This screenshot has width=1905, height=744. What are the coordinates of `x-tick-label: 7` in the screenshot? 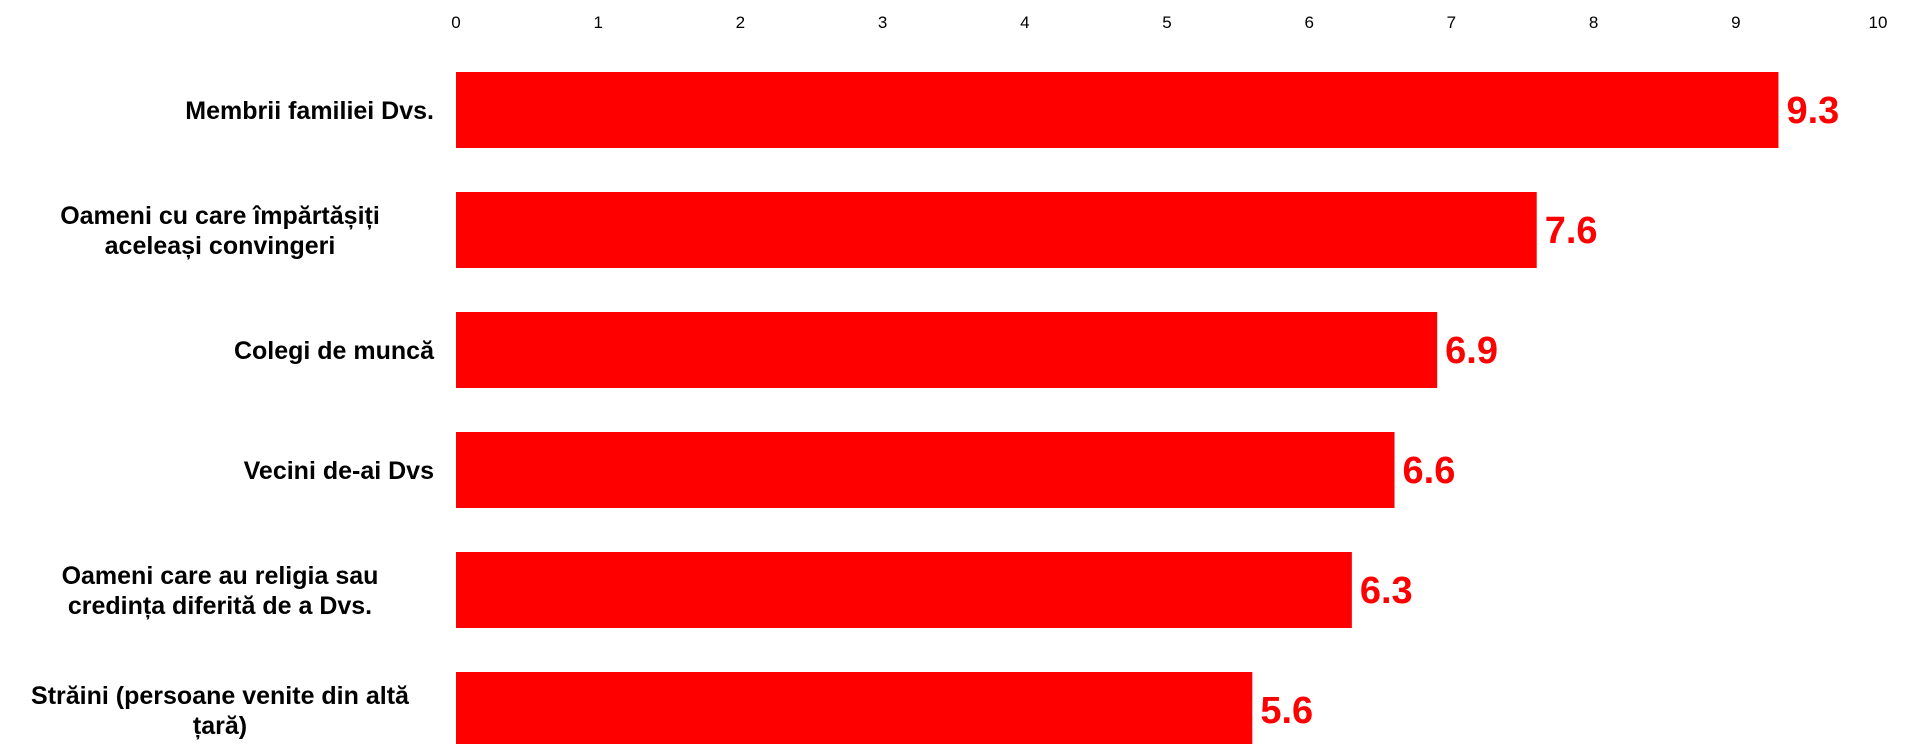 It's located at (1451, 22).